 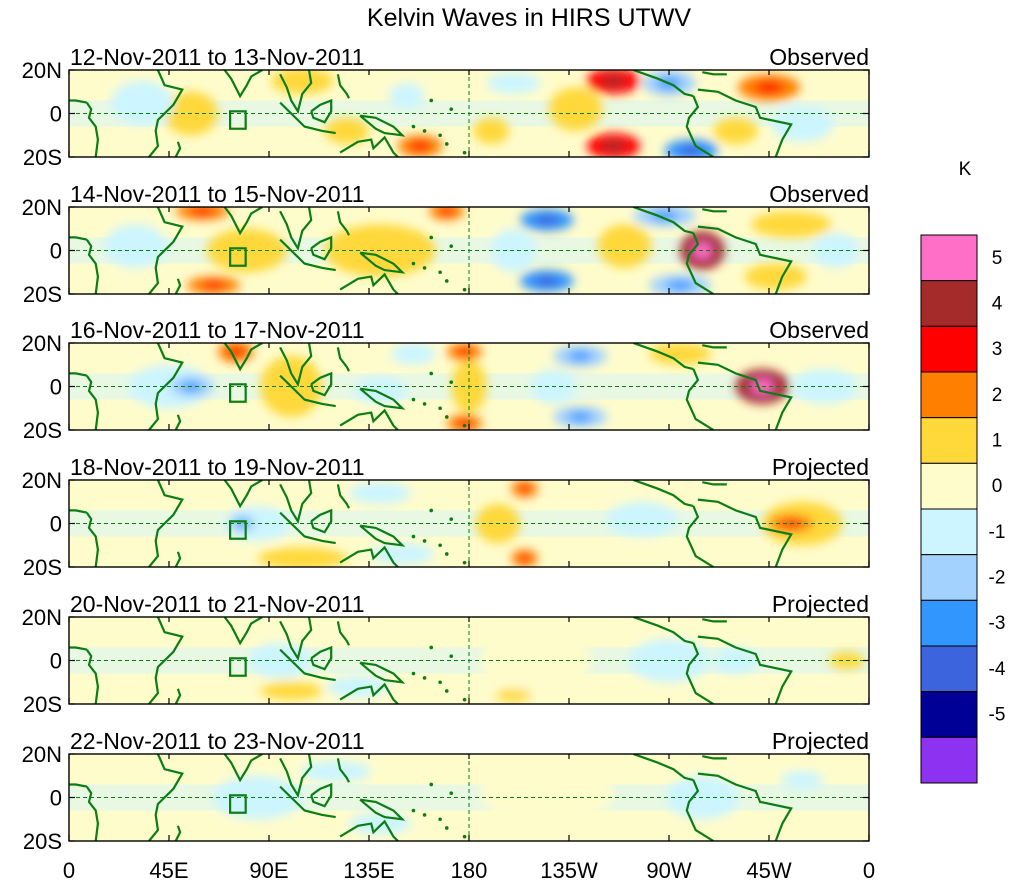 What do you see at coordinates (217, 467) in the screenshot?
I see `panel-date-range: 18-Nov-2011 to 19-Nov-2011` at bounding box center [217, 467].